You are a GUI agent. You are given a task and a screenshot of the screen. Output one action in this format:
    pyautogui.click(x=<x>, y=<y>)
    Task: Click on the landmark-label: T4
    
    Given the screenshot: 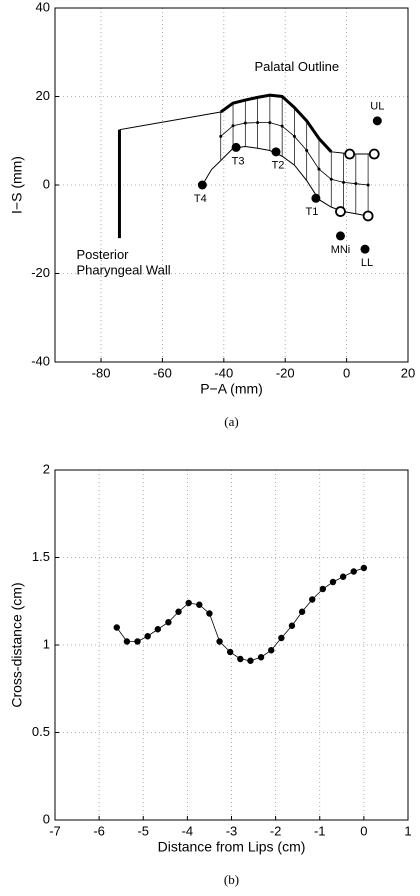 What is the action you would take?
    pyautogui.click(x=200, y=199)
    